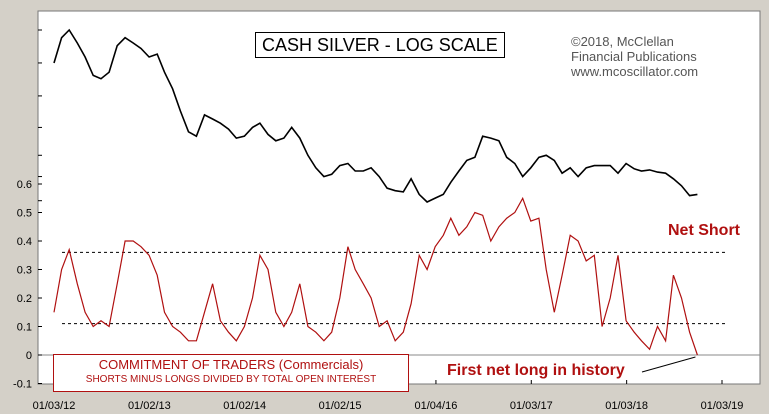 The image size is (769, 414). What do you see at coordinates (24, 185) in the screenshot?
I see `y-tick-label: 0.6` at bounding box center [24, 185].